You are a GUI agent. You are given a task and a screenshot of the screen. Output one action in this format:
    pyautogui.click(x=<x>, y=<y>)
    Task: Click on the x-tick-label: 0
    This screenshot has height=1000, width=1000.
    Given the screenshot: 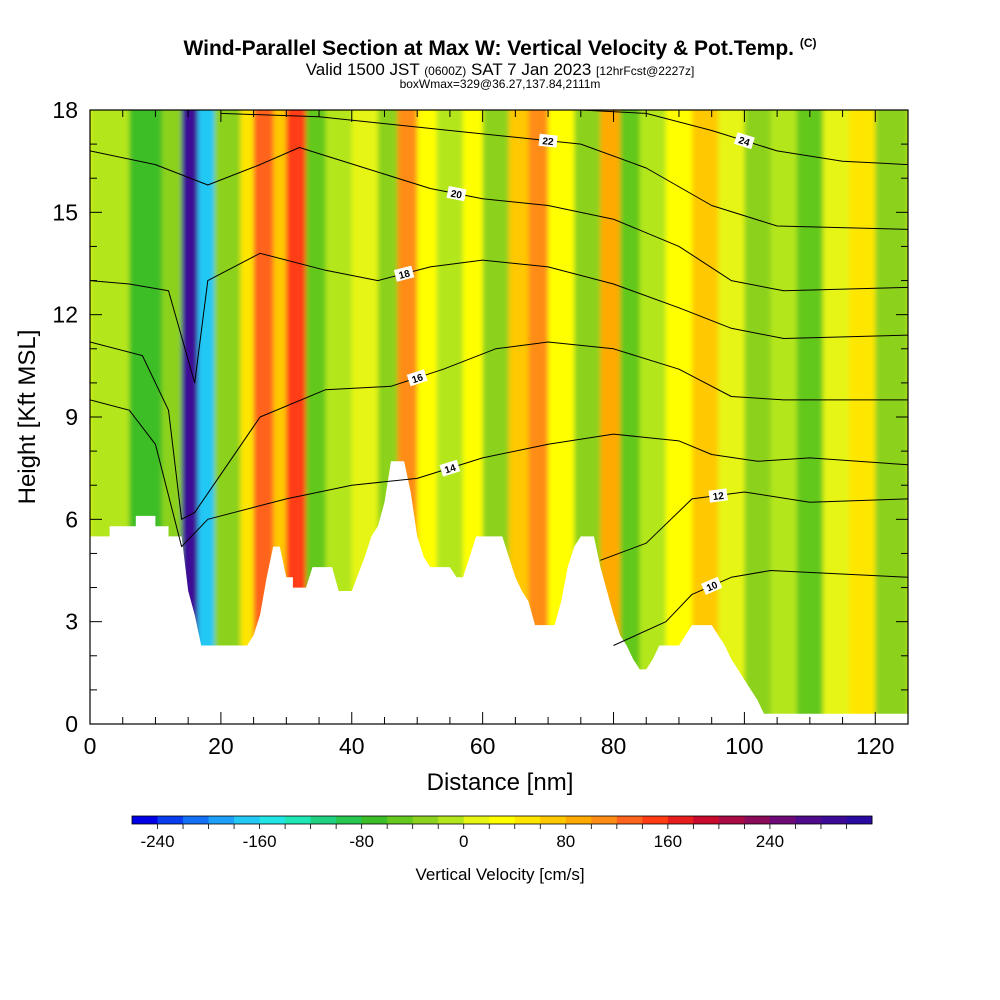 What is the action you would take?
    pyautogui.click(x=90, y=746)
    